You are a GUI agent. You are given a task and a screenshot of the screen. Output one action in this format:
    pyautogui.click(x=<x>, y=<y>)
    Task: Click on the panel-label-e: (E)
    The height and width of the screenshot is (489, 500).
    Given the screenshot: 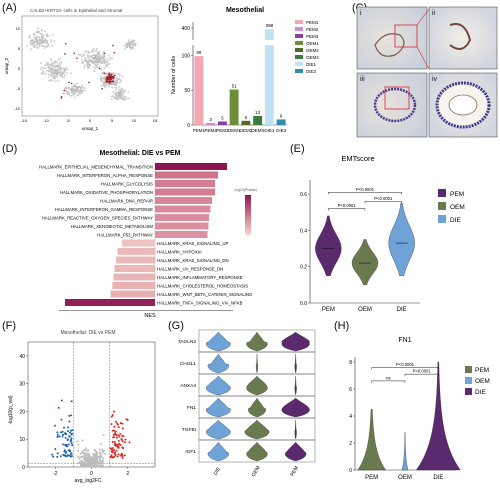 What is the action you would take?
    pyautogui.click(x=297, y=149)
    